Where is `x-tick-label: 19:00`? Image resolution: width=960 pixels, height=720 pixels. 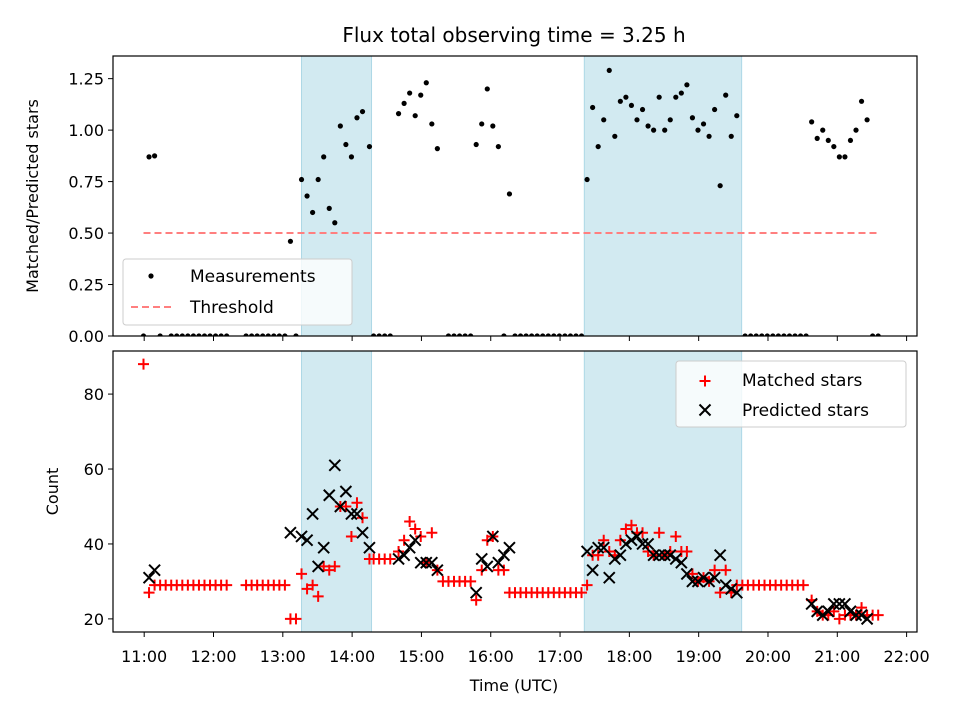 x-tick-label: 19:00 is located at coordinates (699, 656).